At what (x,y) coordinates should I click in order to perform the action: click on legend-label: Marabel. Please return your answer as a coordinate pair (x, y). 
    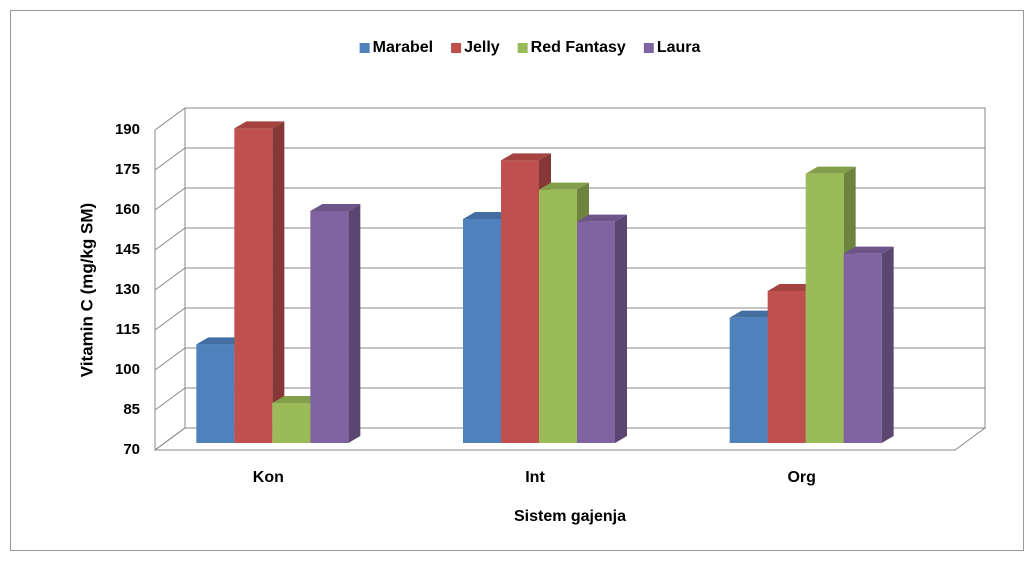
    Looking at the image, I should click on (403, 47).